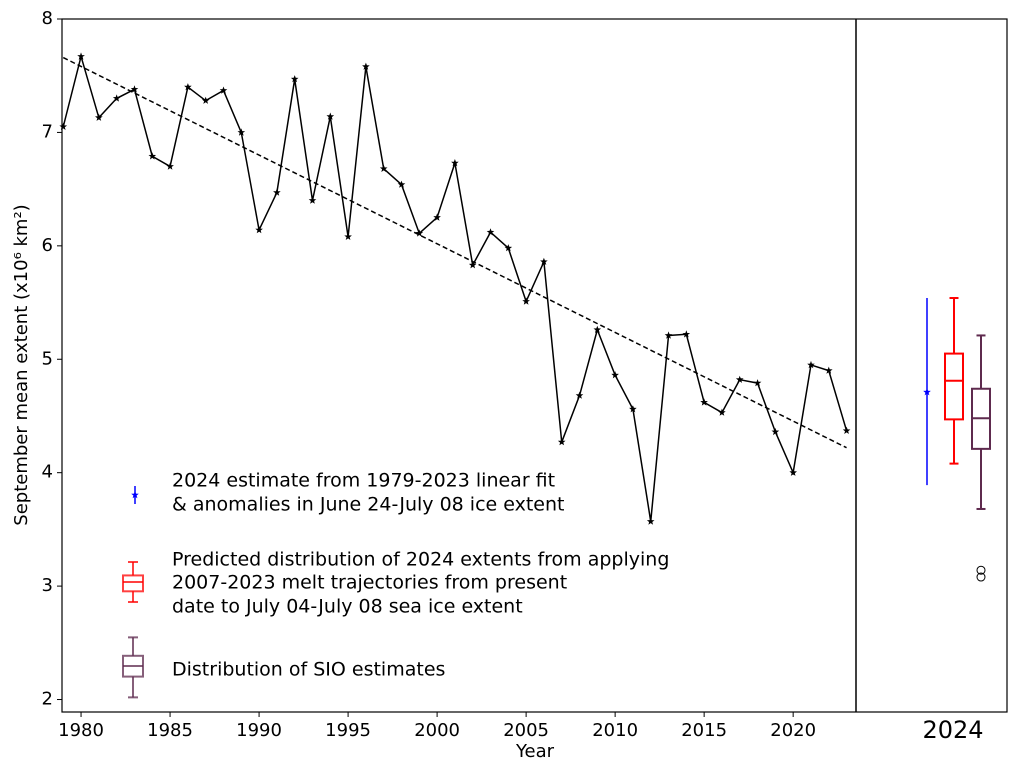  I want to click on legend-label: Distribution of SIO estimates, so click(308, 670).